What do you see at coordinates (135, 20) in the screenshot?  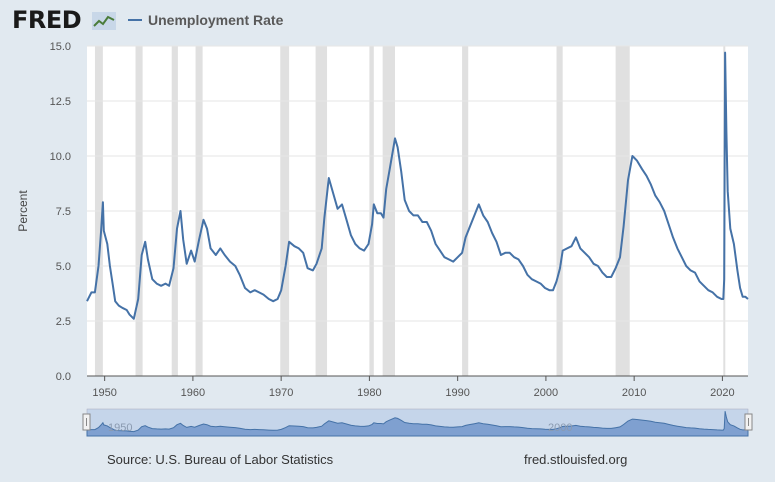 I see `legend-swatch` at bounding box center [135, 20].